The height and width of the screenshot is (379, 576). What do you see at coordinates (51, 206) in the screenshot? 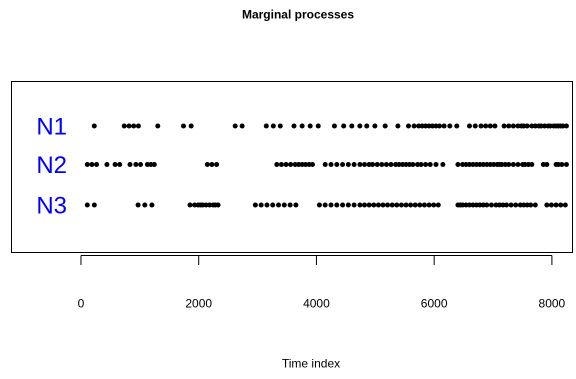
I see `series-label-n3: N3` at bounding box center [51, 206].